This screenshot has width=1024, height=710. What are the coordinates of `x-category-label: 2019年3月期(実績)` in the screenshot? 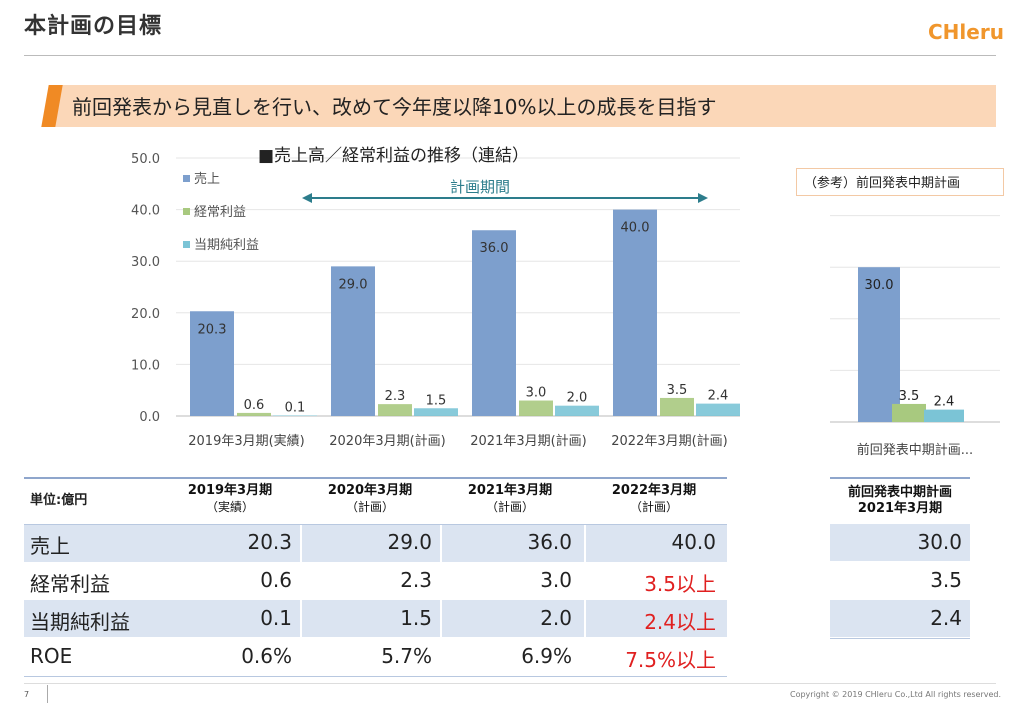 It's located at (246, 441).